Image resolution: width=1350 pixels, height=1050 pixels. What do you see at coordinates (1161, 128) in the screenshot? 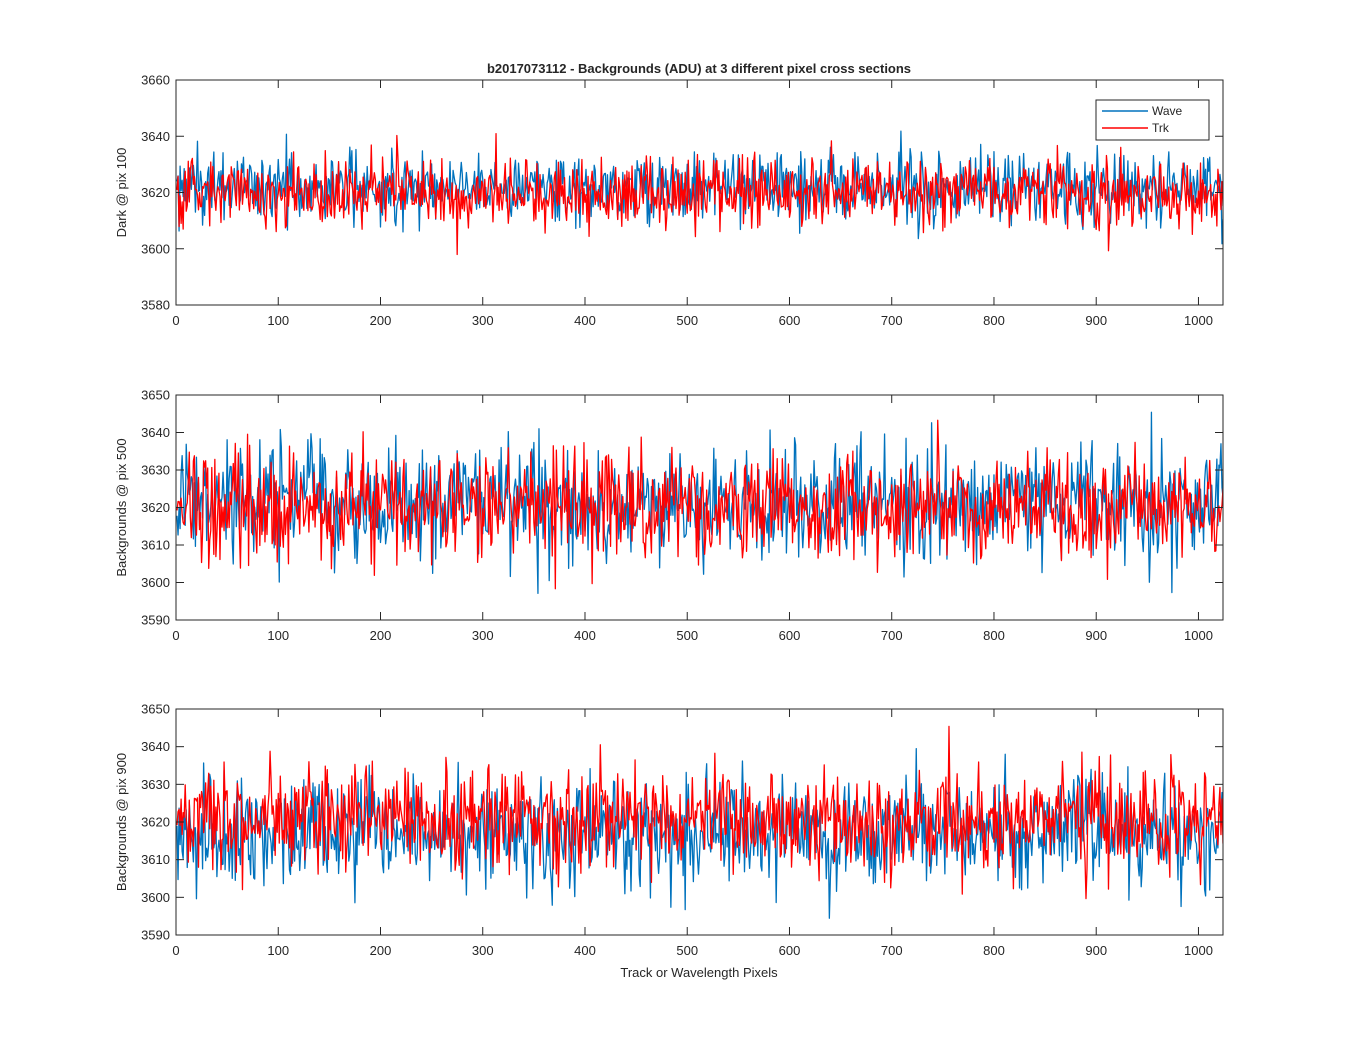
I see `legend-label-trk: Trk` at bounding box center [1161, 128].